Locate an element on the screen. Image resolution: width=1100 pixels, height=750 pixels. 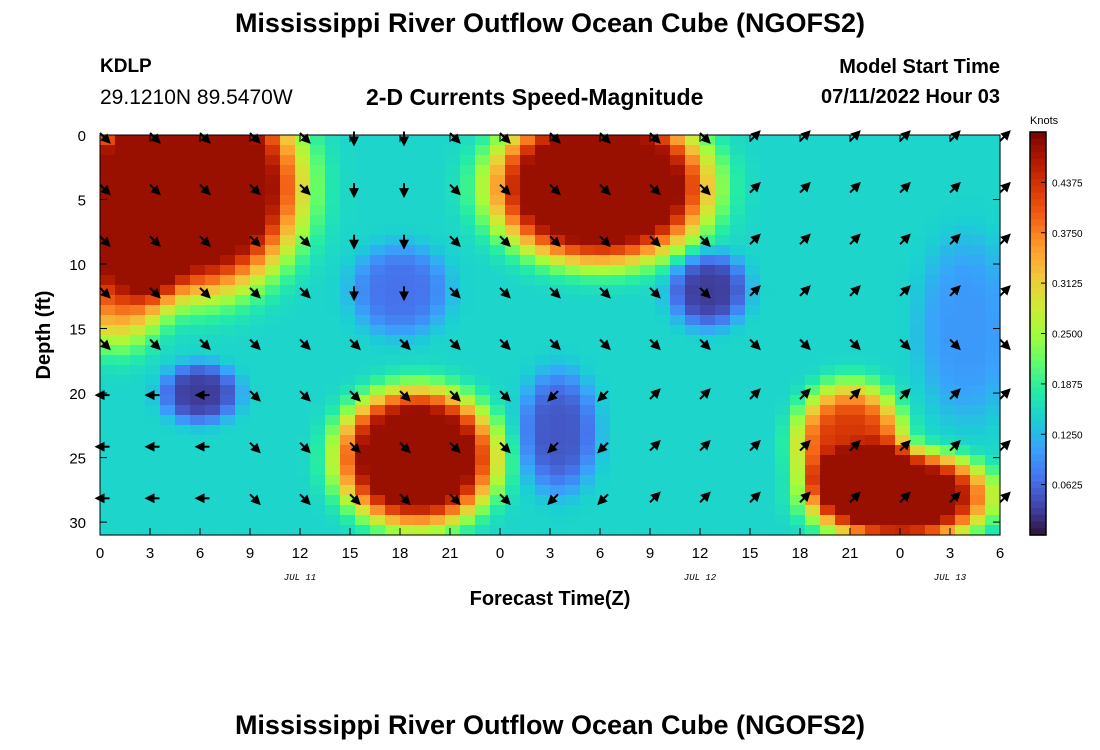
colorbar-swatch is located at coordinates (1038, 431).